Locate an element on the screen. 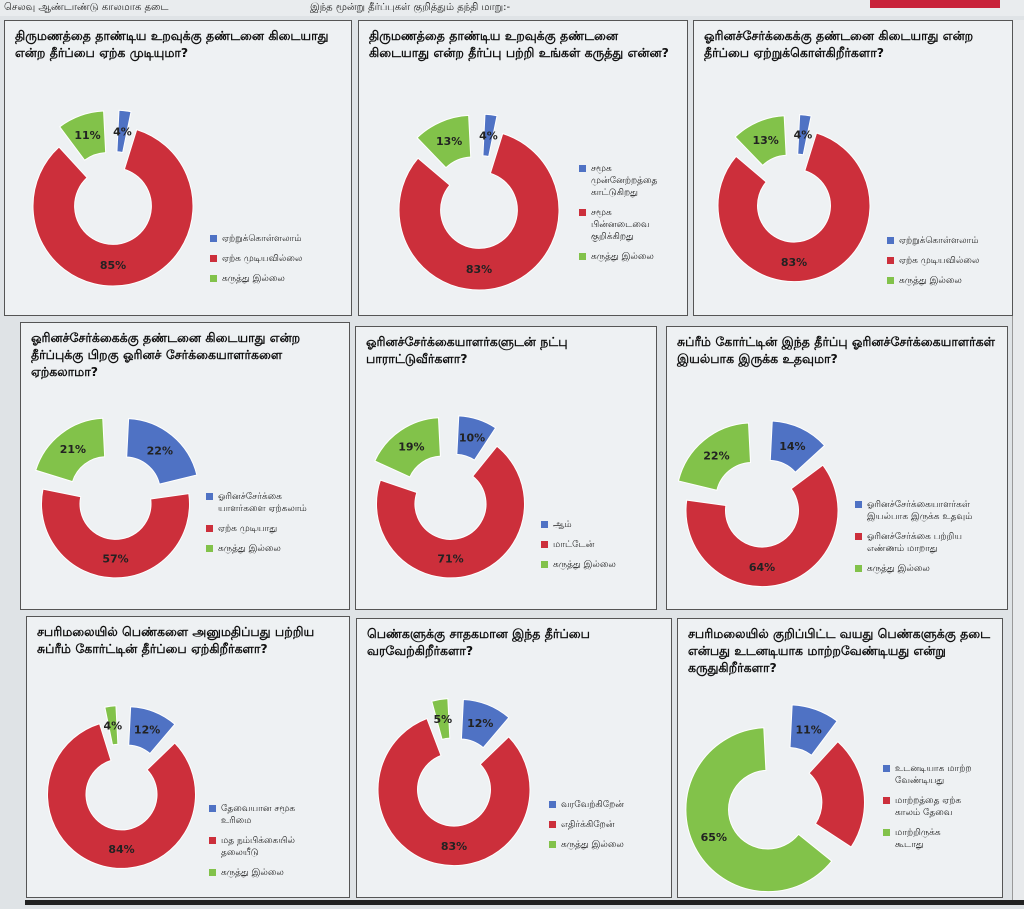 Image resolution: width=1024 pixels, height=909 pixels. data-label: 11% is located at coordinates (87, 135).